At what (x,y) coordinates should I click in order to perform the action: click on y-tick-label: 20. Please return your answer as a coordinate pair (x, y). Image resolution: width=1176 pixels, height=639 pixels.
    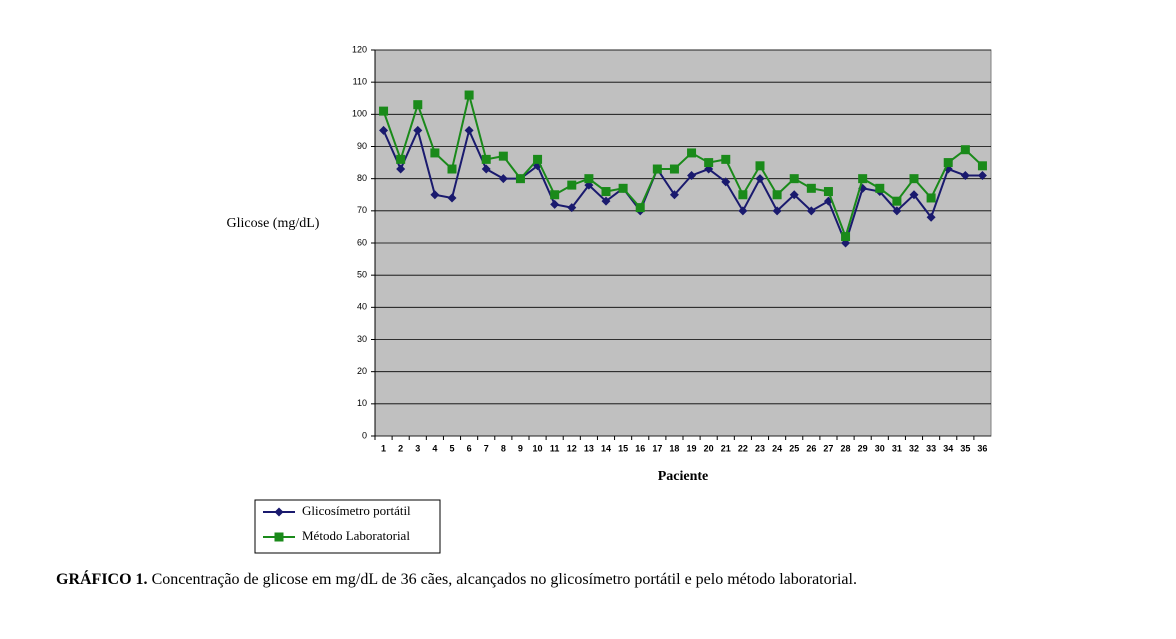
    Looking at the image, I should click on (362, 371).